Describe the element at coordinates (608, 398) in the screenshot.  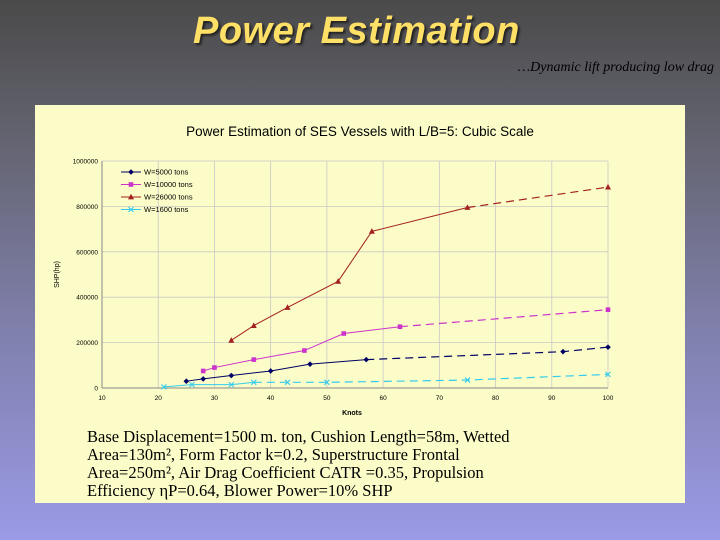
I see `x-tick-label: 100` at that location.